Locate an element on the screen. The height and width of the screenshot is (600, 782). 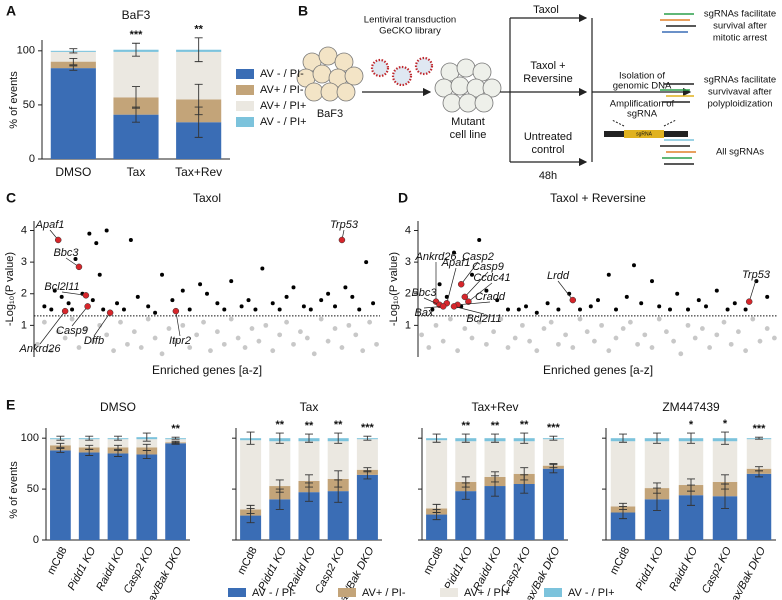
panel-label: A is located at coordinates (11, 11).